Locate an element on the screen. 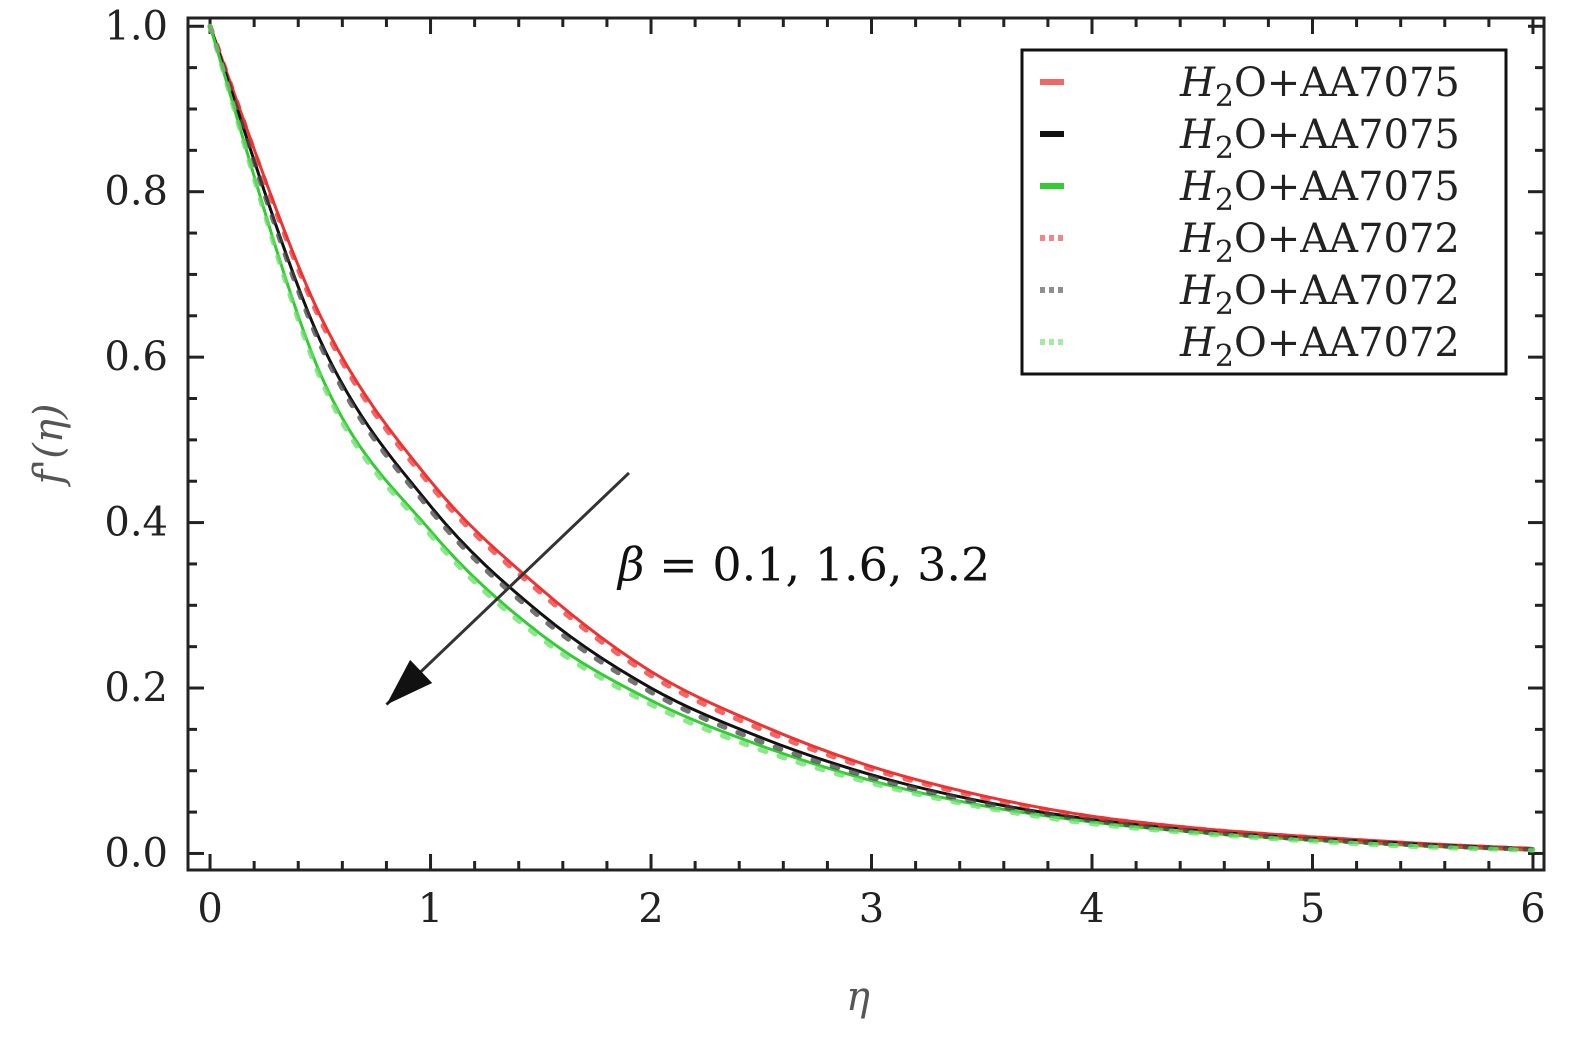  annotation-arrow-head is located at coordinates (409, 682).